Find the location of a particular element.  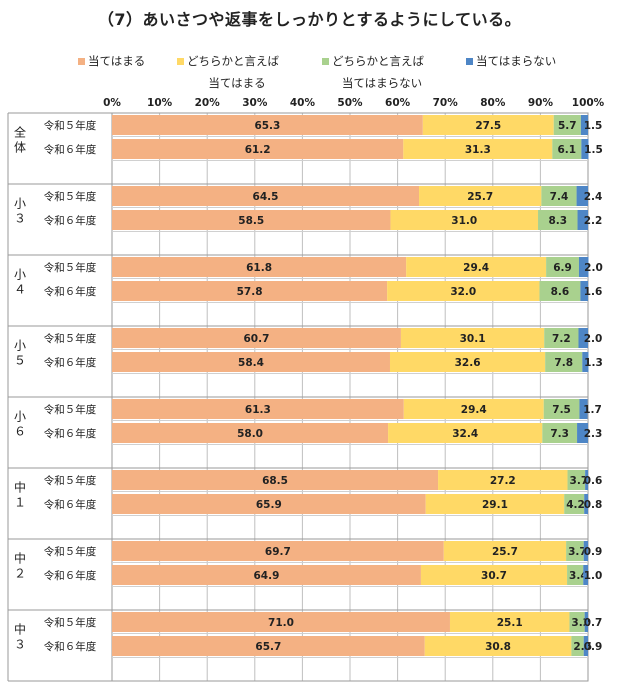

data-label: 8.6 is located at coordinates (560, 292).